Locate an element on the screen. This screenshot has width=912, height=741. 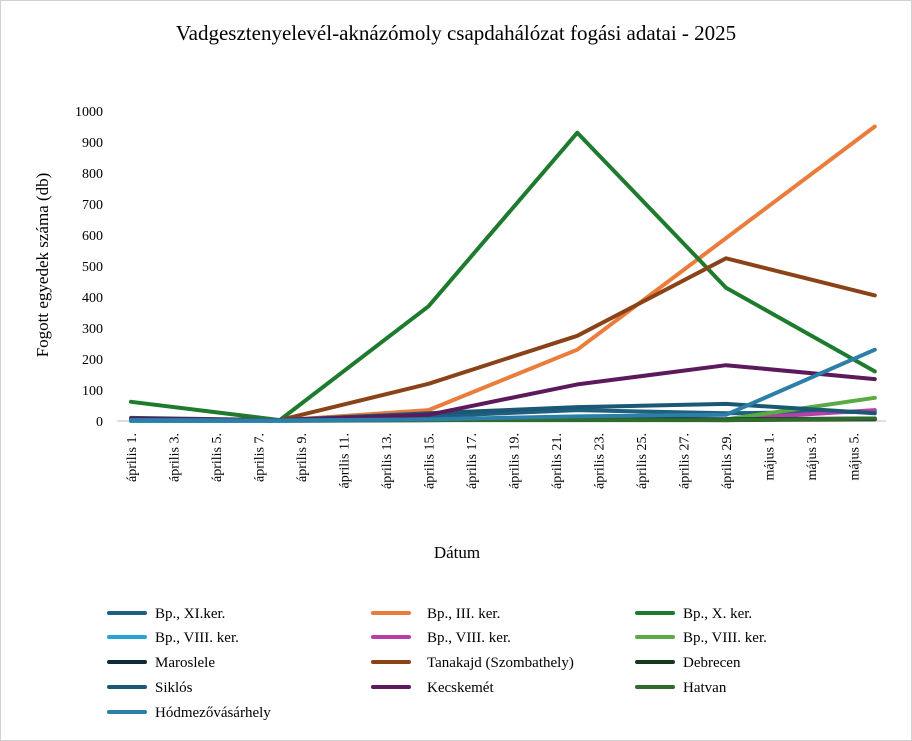
x-tick-label: április 9. is located at coordinates (302, 457).